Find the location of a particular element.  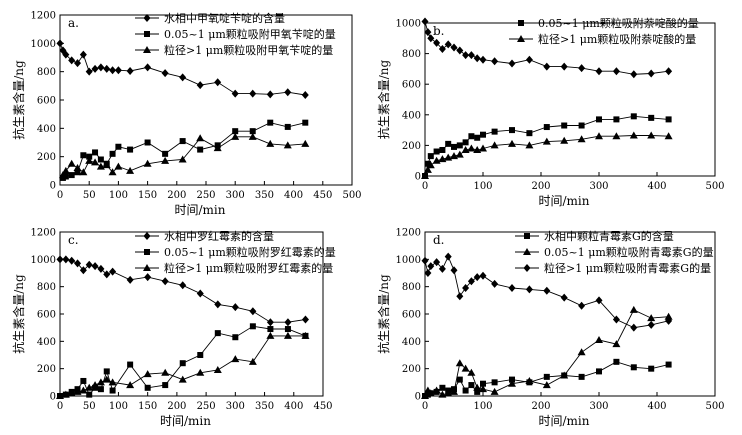

x-tick-label: 350 is located at coordinates (264, 195).